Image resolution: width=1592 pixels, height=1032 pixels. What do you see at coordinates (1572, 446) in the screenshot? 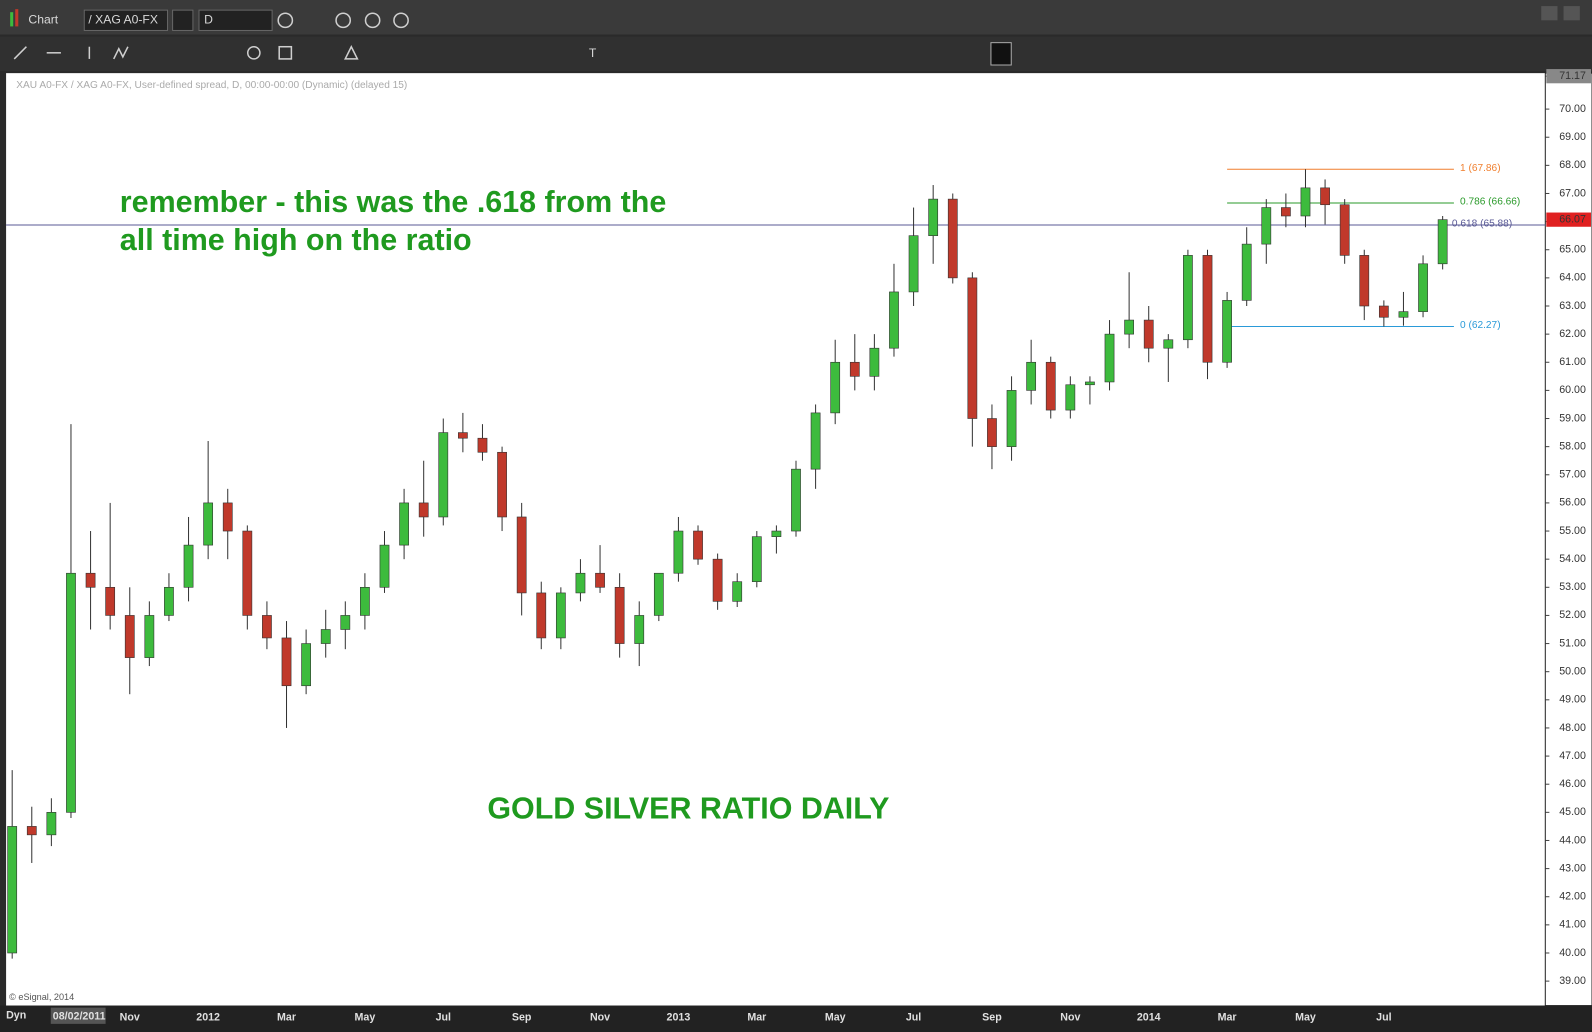
I see `y-tick-label: 58.00` at bounding box center [1572, 446].